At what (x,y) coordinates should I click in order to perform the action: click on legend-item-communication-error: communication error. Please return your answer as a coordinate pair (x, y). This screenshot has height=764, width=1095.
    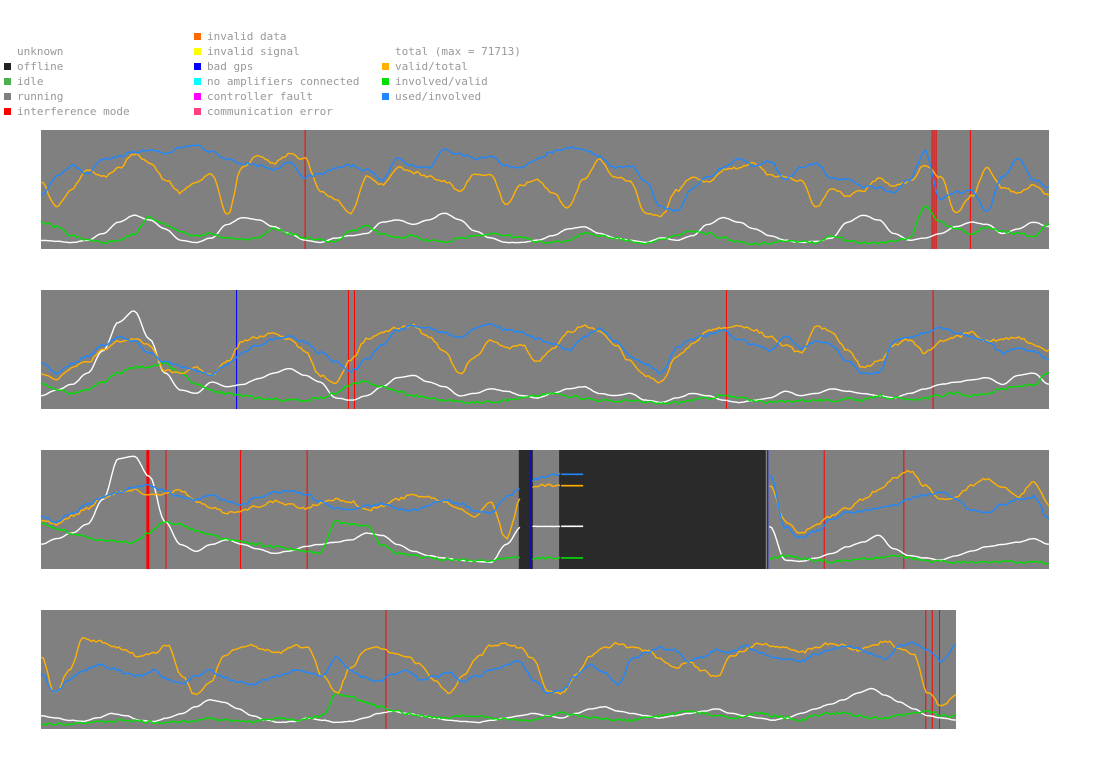
    Looking at the image, I should click on (276, 111).